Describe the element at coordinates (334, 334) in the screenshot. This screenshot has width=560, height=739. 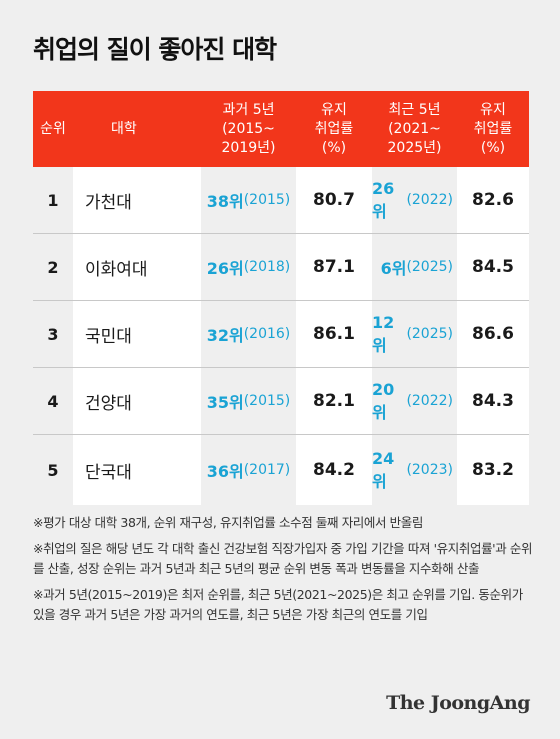
I see `past-rate-cell: 86.1` at that location.